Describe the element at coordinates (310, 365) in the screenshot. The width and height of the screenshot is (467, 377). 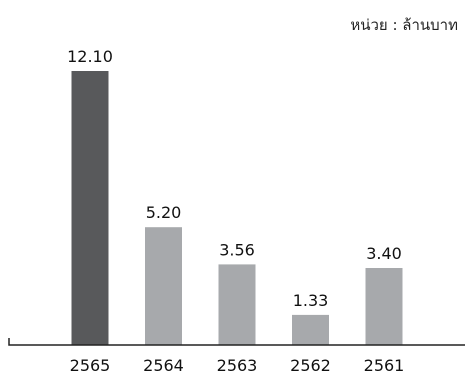
I see `x-tick-label-2562: 2562` at that location.